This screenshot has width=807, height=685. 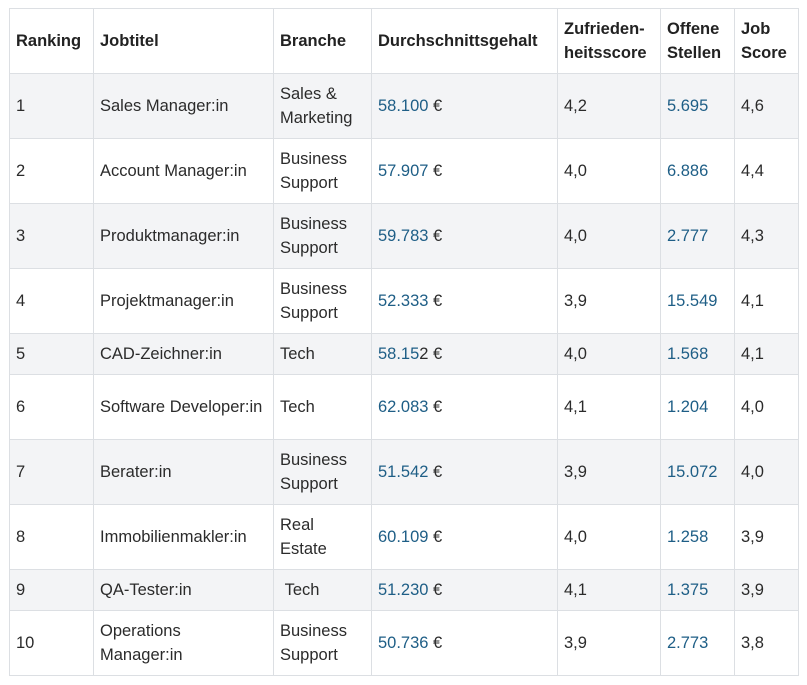 I want to click on openings-link: 2.777, so click(x=688, y=236).